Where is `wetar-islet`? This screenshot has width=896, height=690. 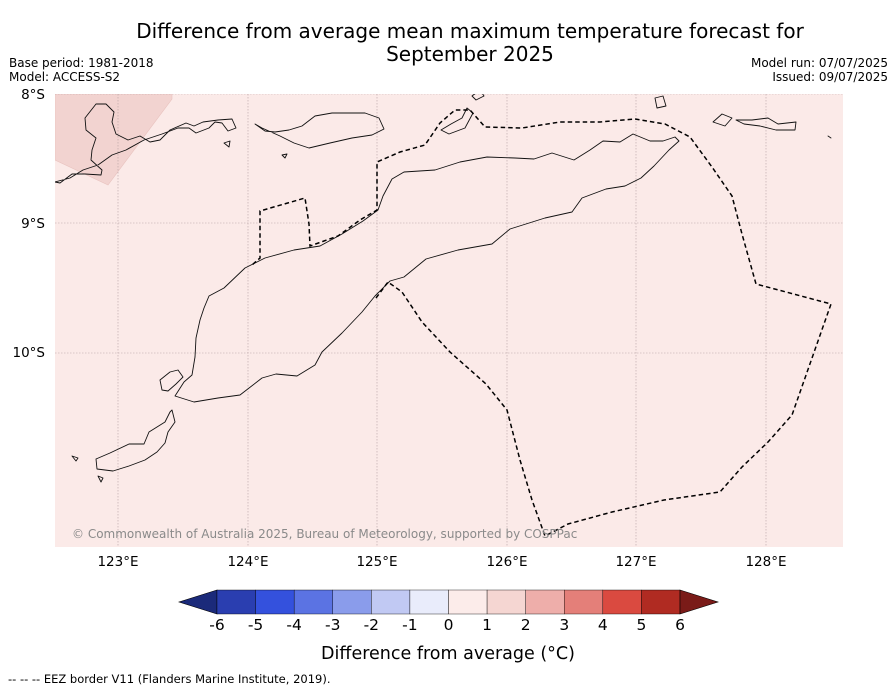 wetar-islet is located at coordinates (457, 121).